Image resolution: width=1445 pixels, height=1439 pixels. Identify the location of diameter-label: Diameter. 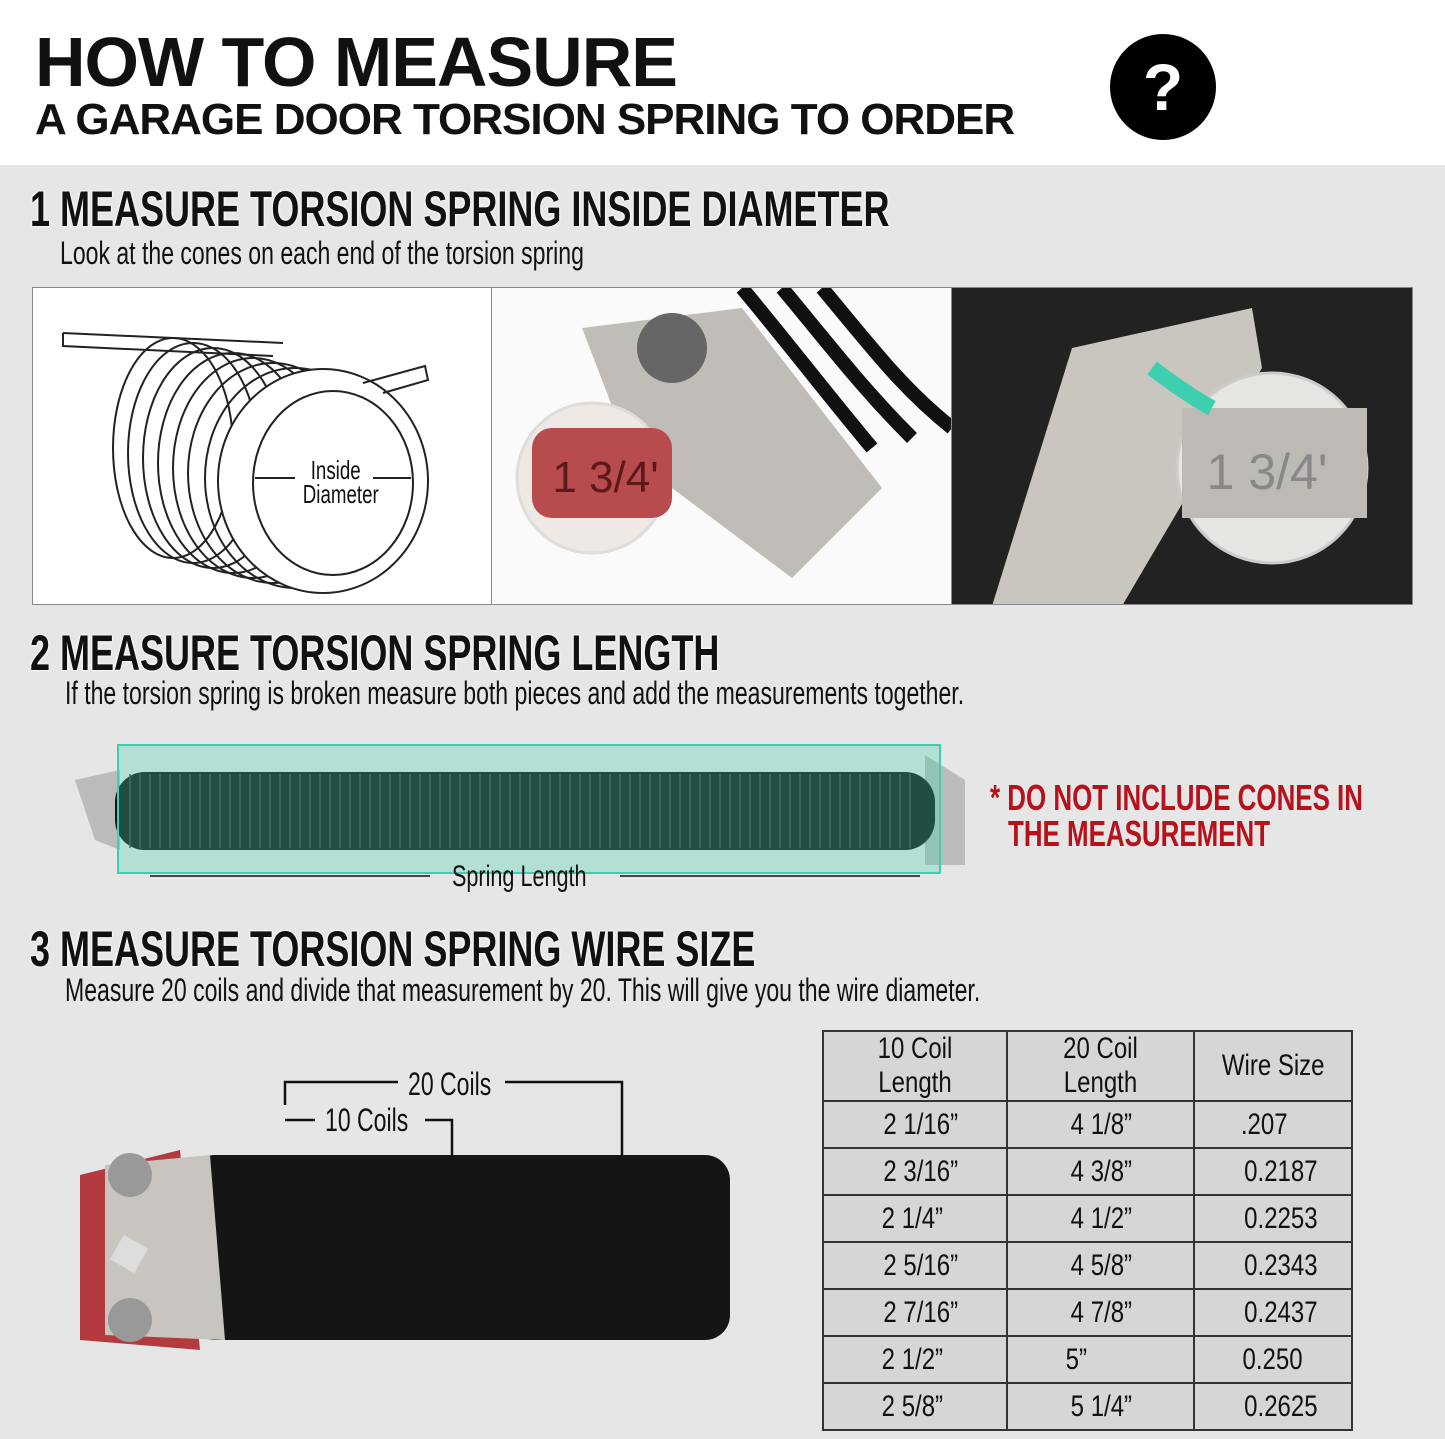
(340, 494).